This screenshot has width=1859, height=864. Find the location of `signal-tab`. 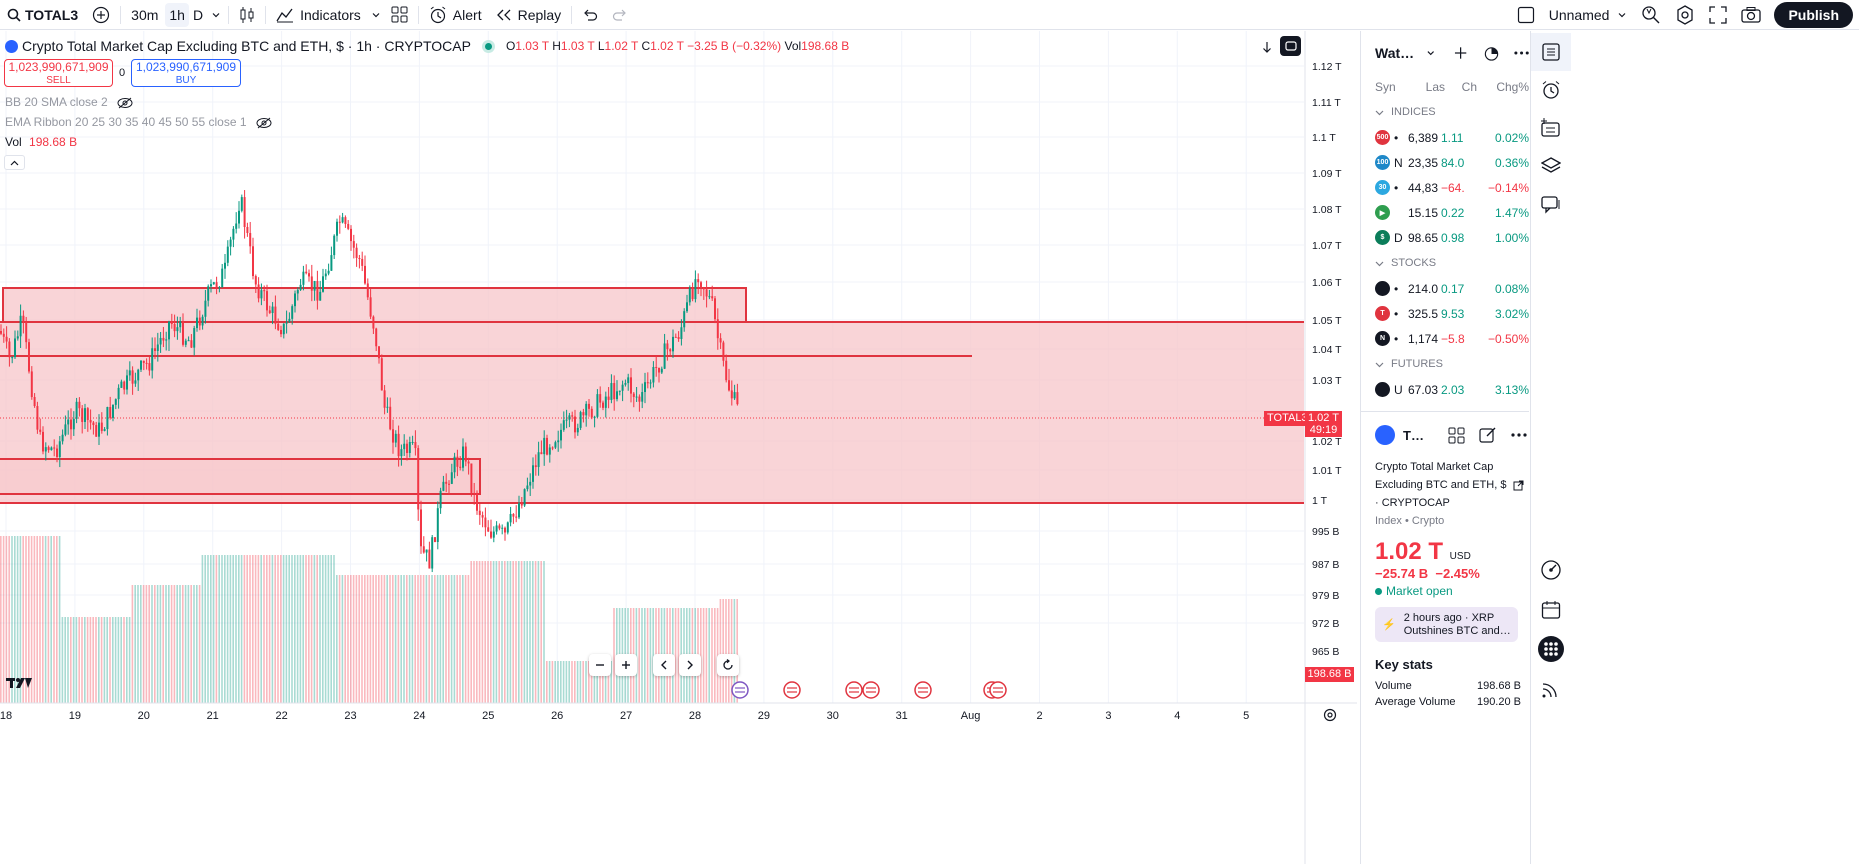

signal-tab is located at coordinates (1551, 689).